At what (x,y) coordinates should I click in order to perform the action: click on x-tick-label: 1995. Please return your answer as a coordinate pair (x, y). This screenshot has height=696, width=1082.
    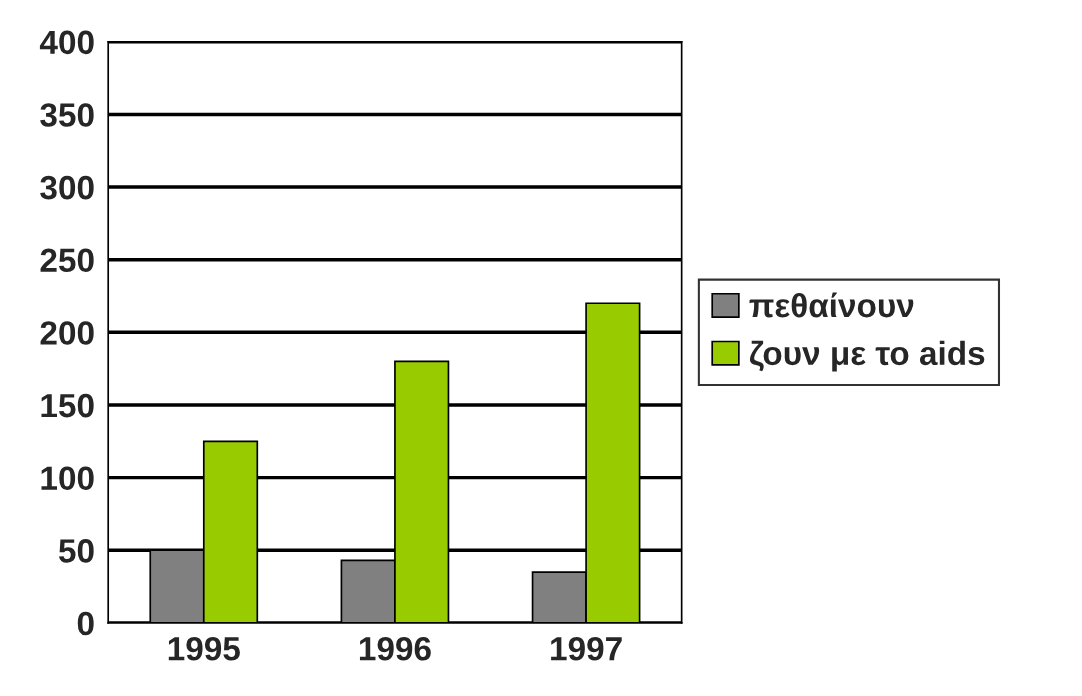
    Looking at the image, I should click on (204, 648).